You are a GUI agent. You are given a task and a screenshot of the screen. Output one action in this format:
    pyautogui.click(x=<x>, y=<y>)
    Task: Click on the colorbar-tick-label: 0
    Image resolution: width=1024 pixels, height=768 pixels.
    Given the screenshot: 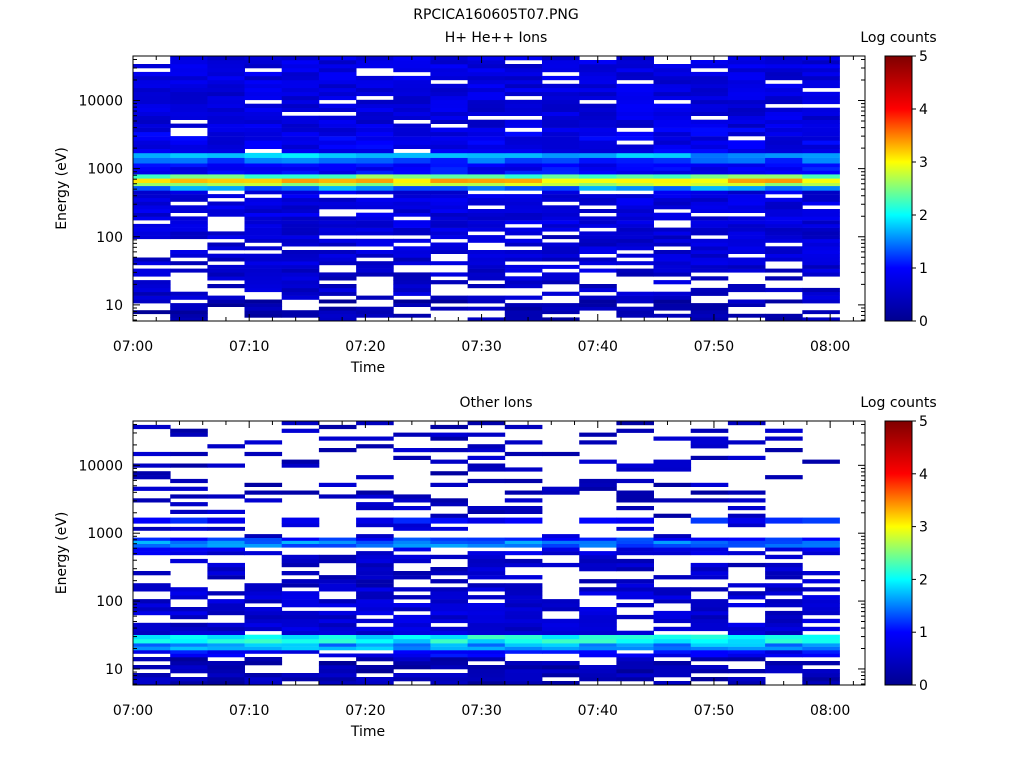 What is the action you would take?
    pyautogui.click(x=923, y=686)
    